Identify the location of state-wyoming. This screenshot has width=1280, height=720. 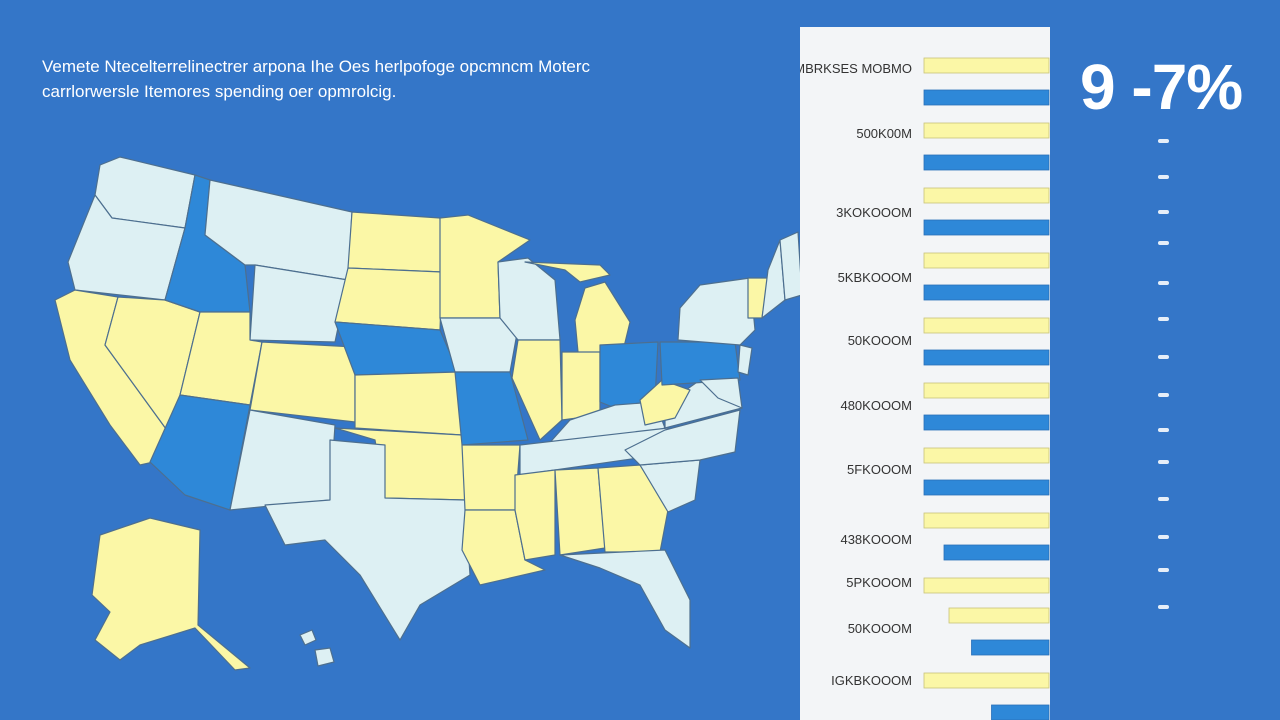
(299, 303).